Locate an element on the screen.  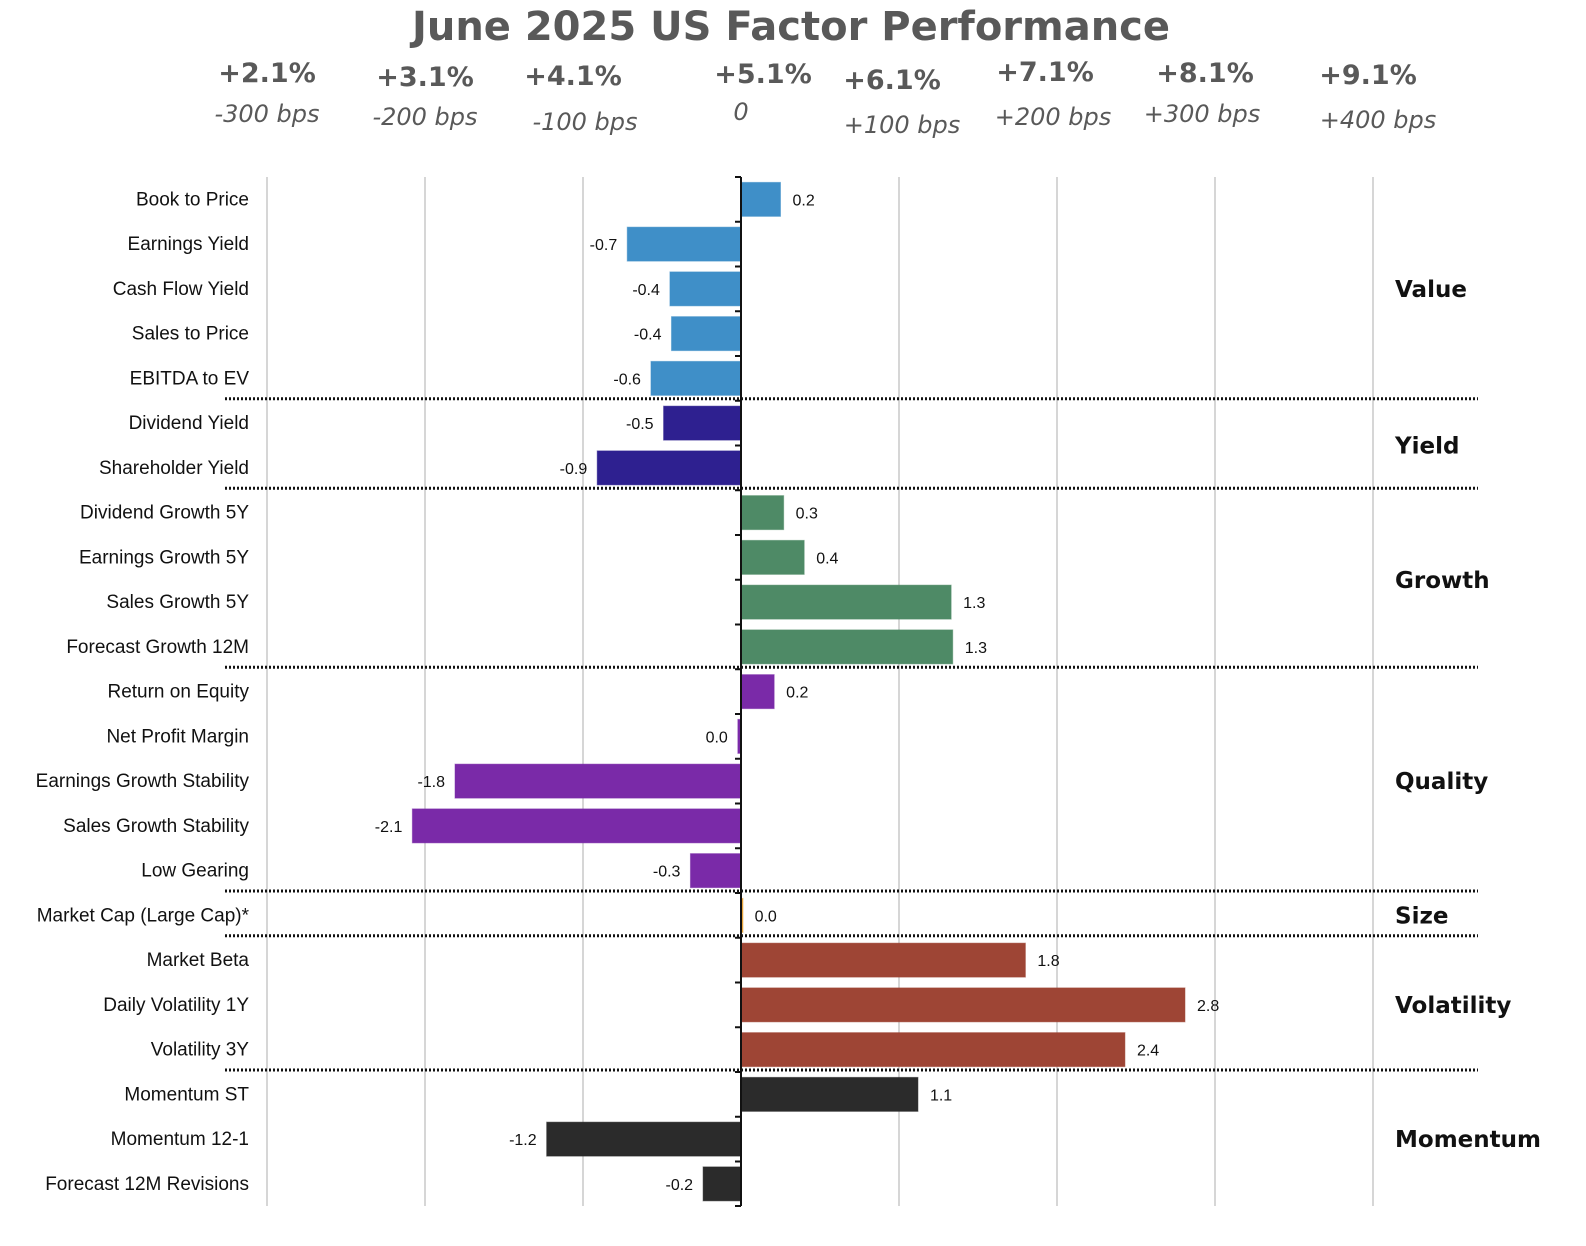
top-axis-bps-label: -300 bps is located at coordinates (266, 114).